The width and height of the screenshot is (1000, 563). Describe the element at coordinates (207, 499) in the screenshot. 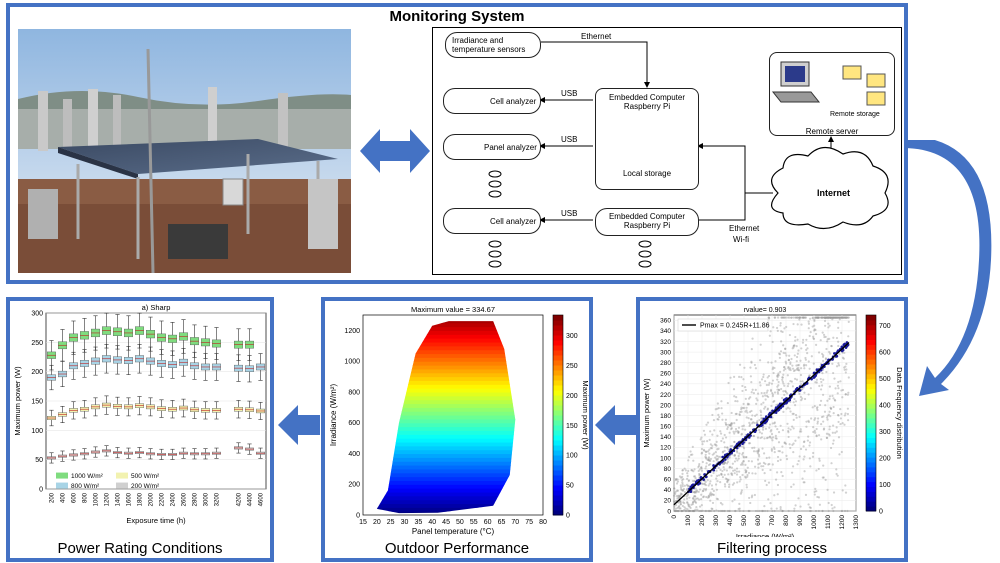

I see `x-tick-label: 3000` at that location.